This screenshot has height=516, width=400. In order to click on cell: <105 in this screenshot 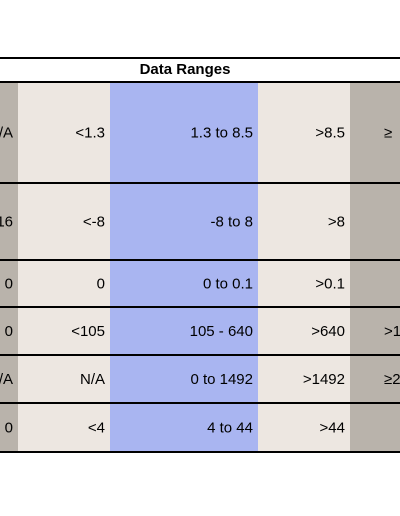, I will do `click(88, 331)`.